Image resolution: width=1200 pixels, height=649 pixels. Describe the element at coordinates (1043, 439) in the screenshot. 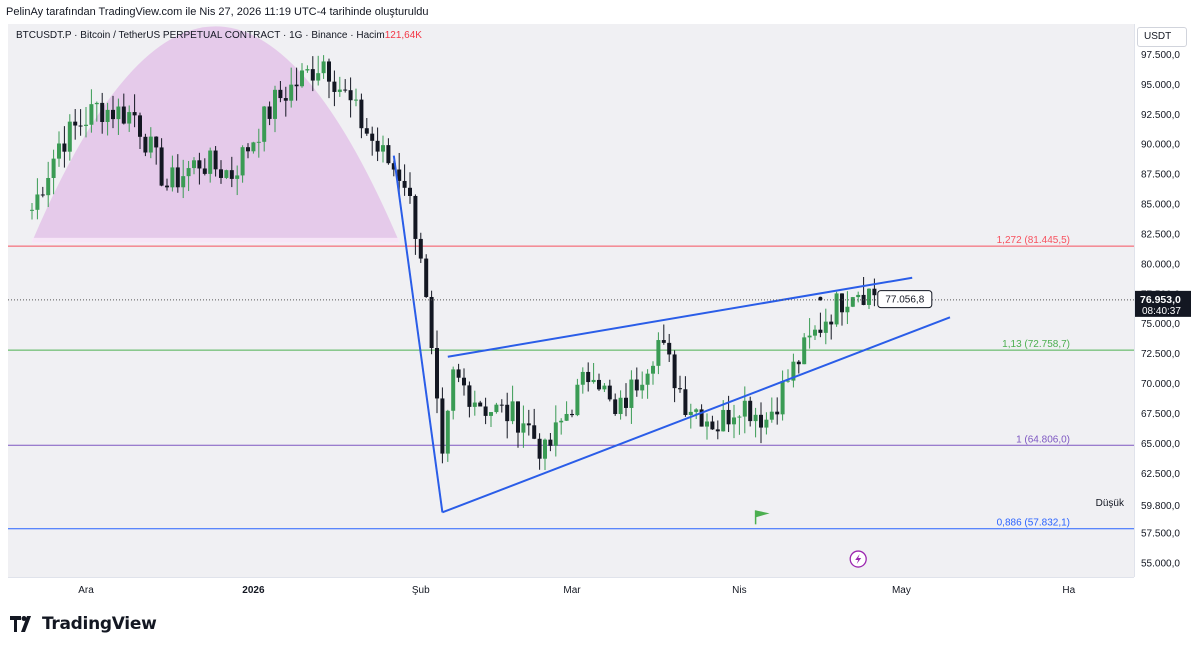

I see `fib-level-label: 1 (64.806,0)` at that location.